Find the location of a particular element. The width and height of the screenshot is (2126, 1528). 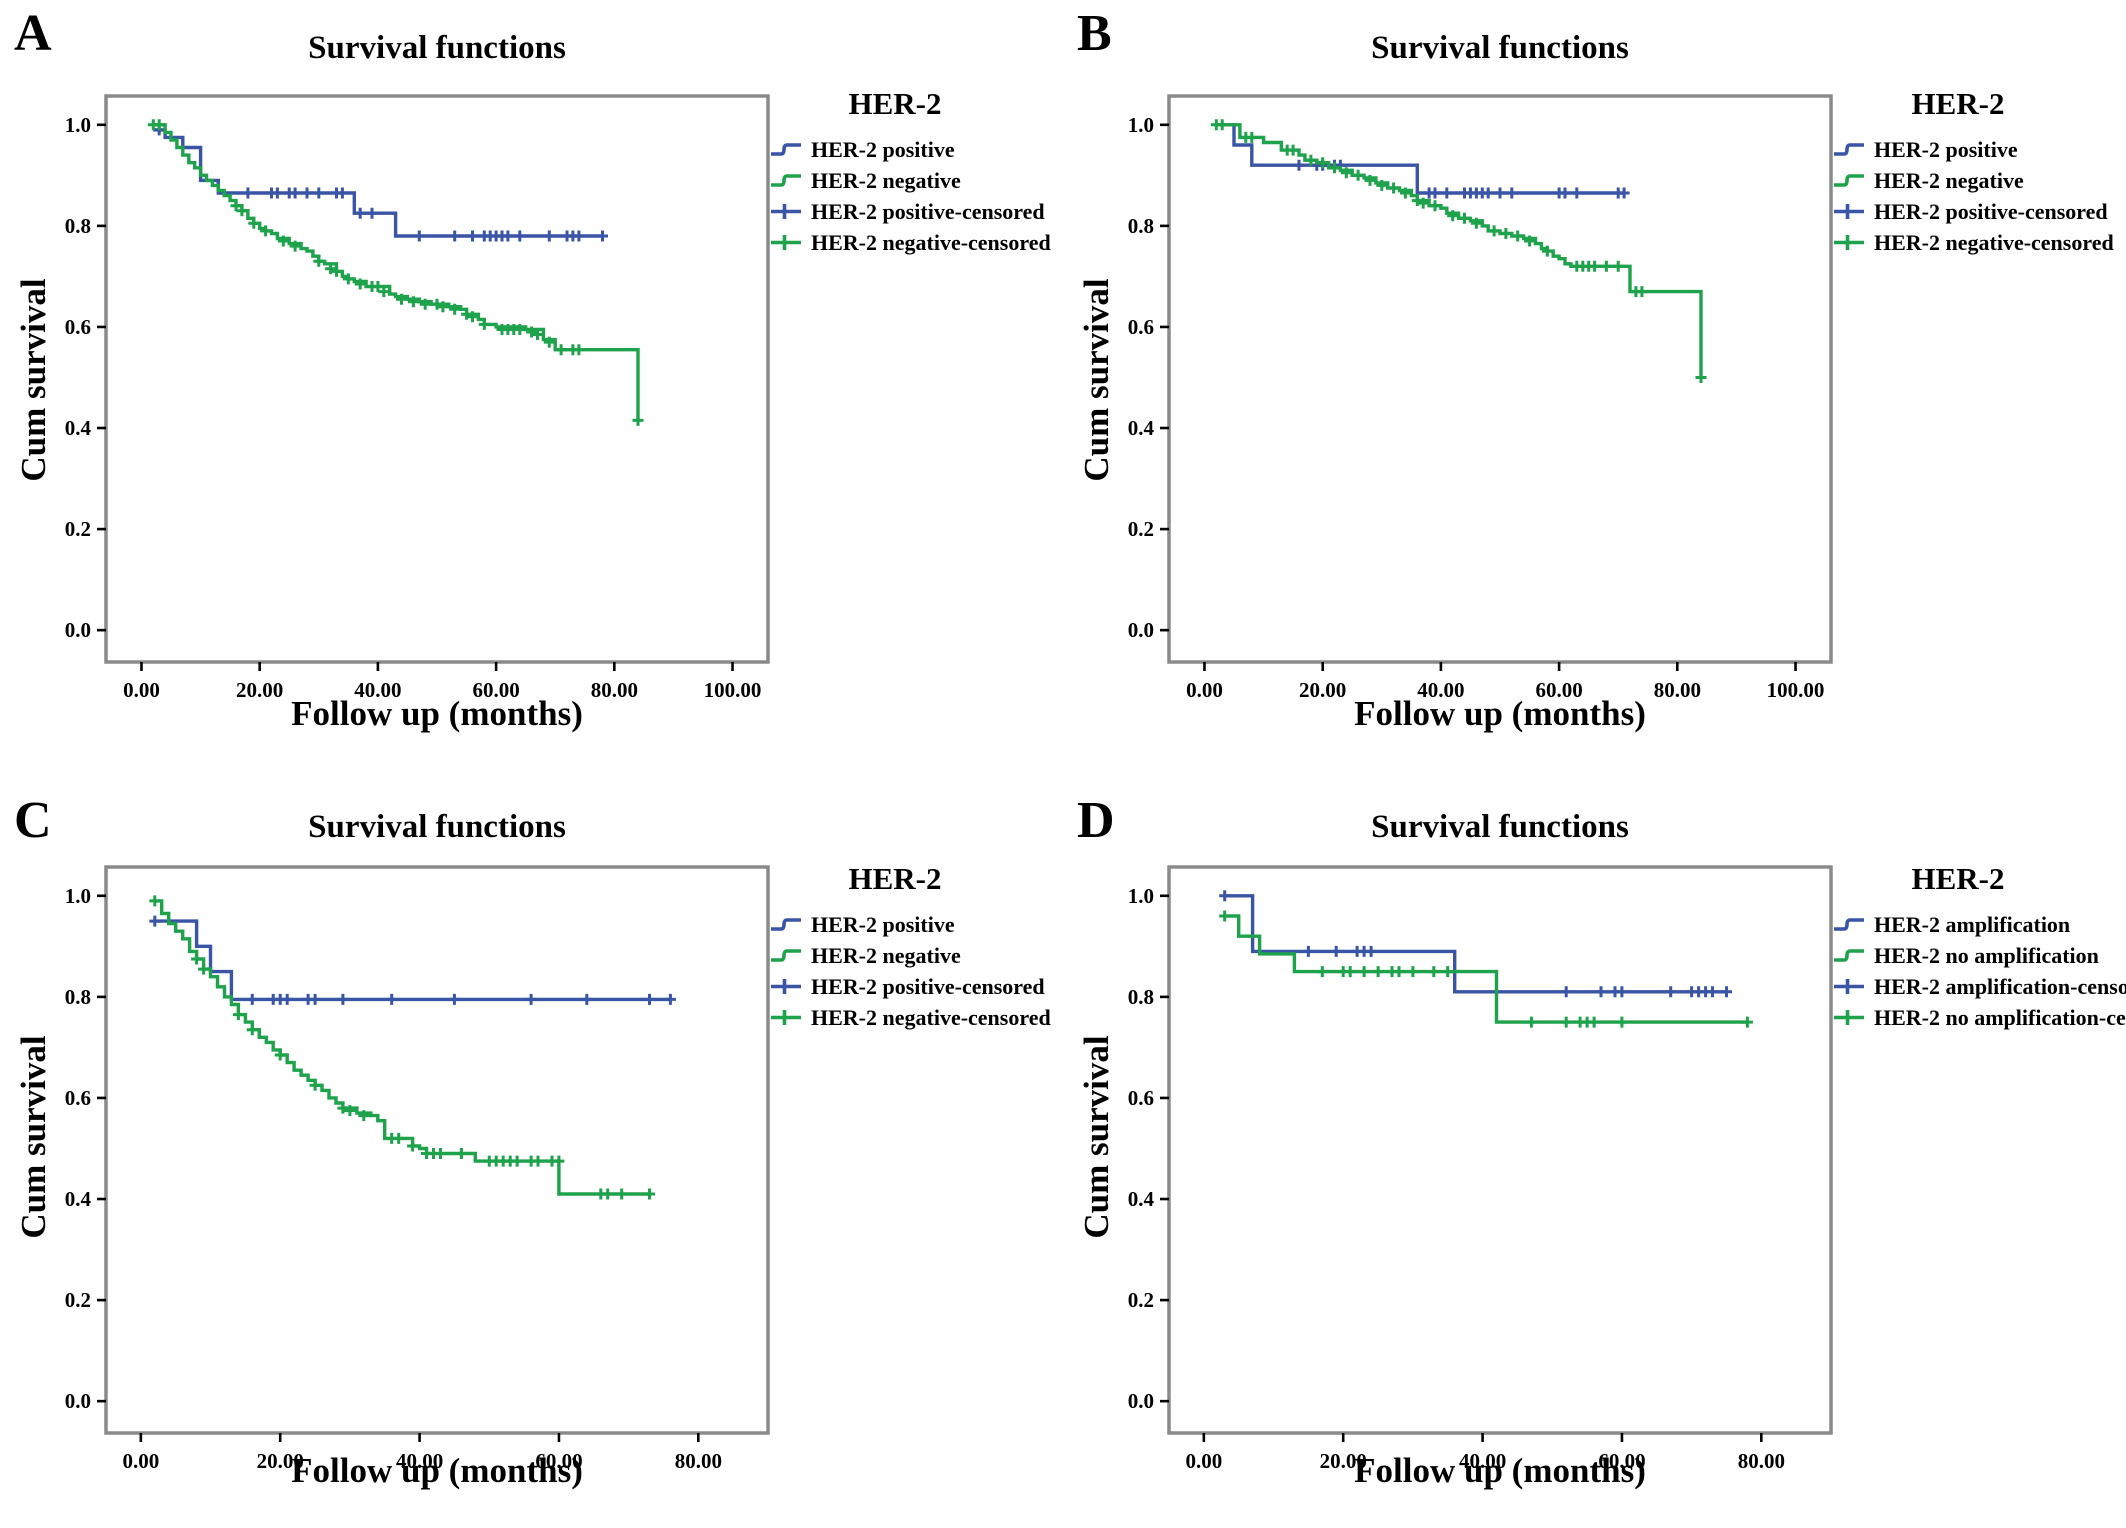

legend-item: HER-2 amplification is located at coordinates (1979, 924).